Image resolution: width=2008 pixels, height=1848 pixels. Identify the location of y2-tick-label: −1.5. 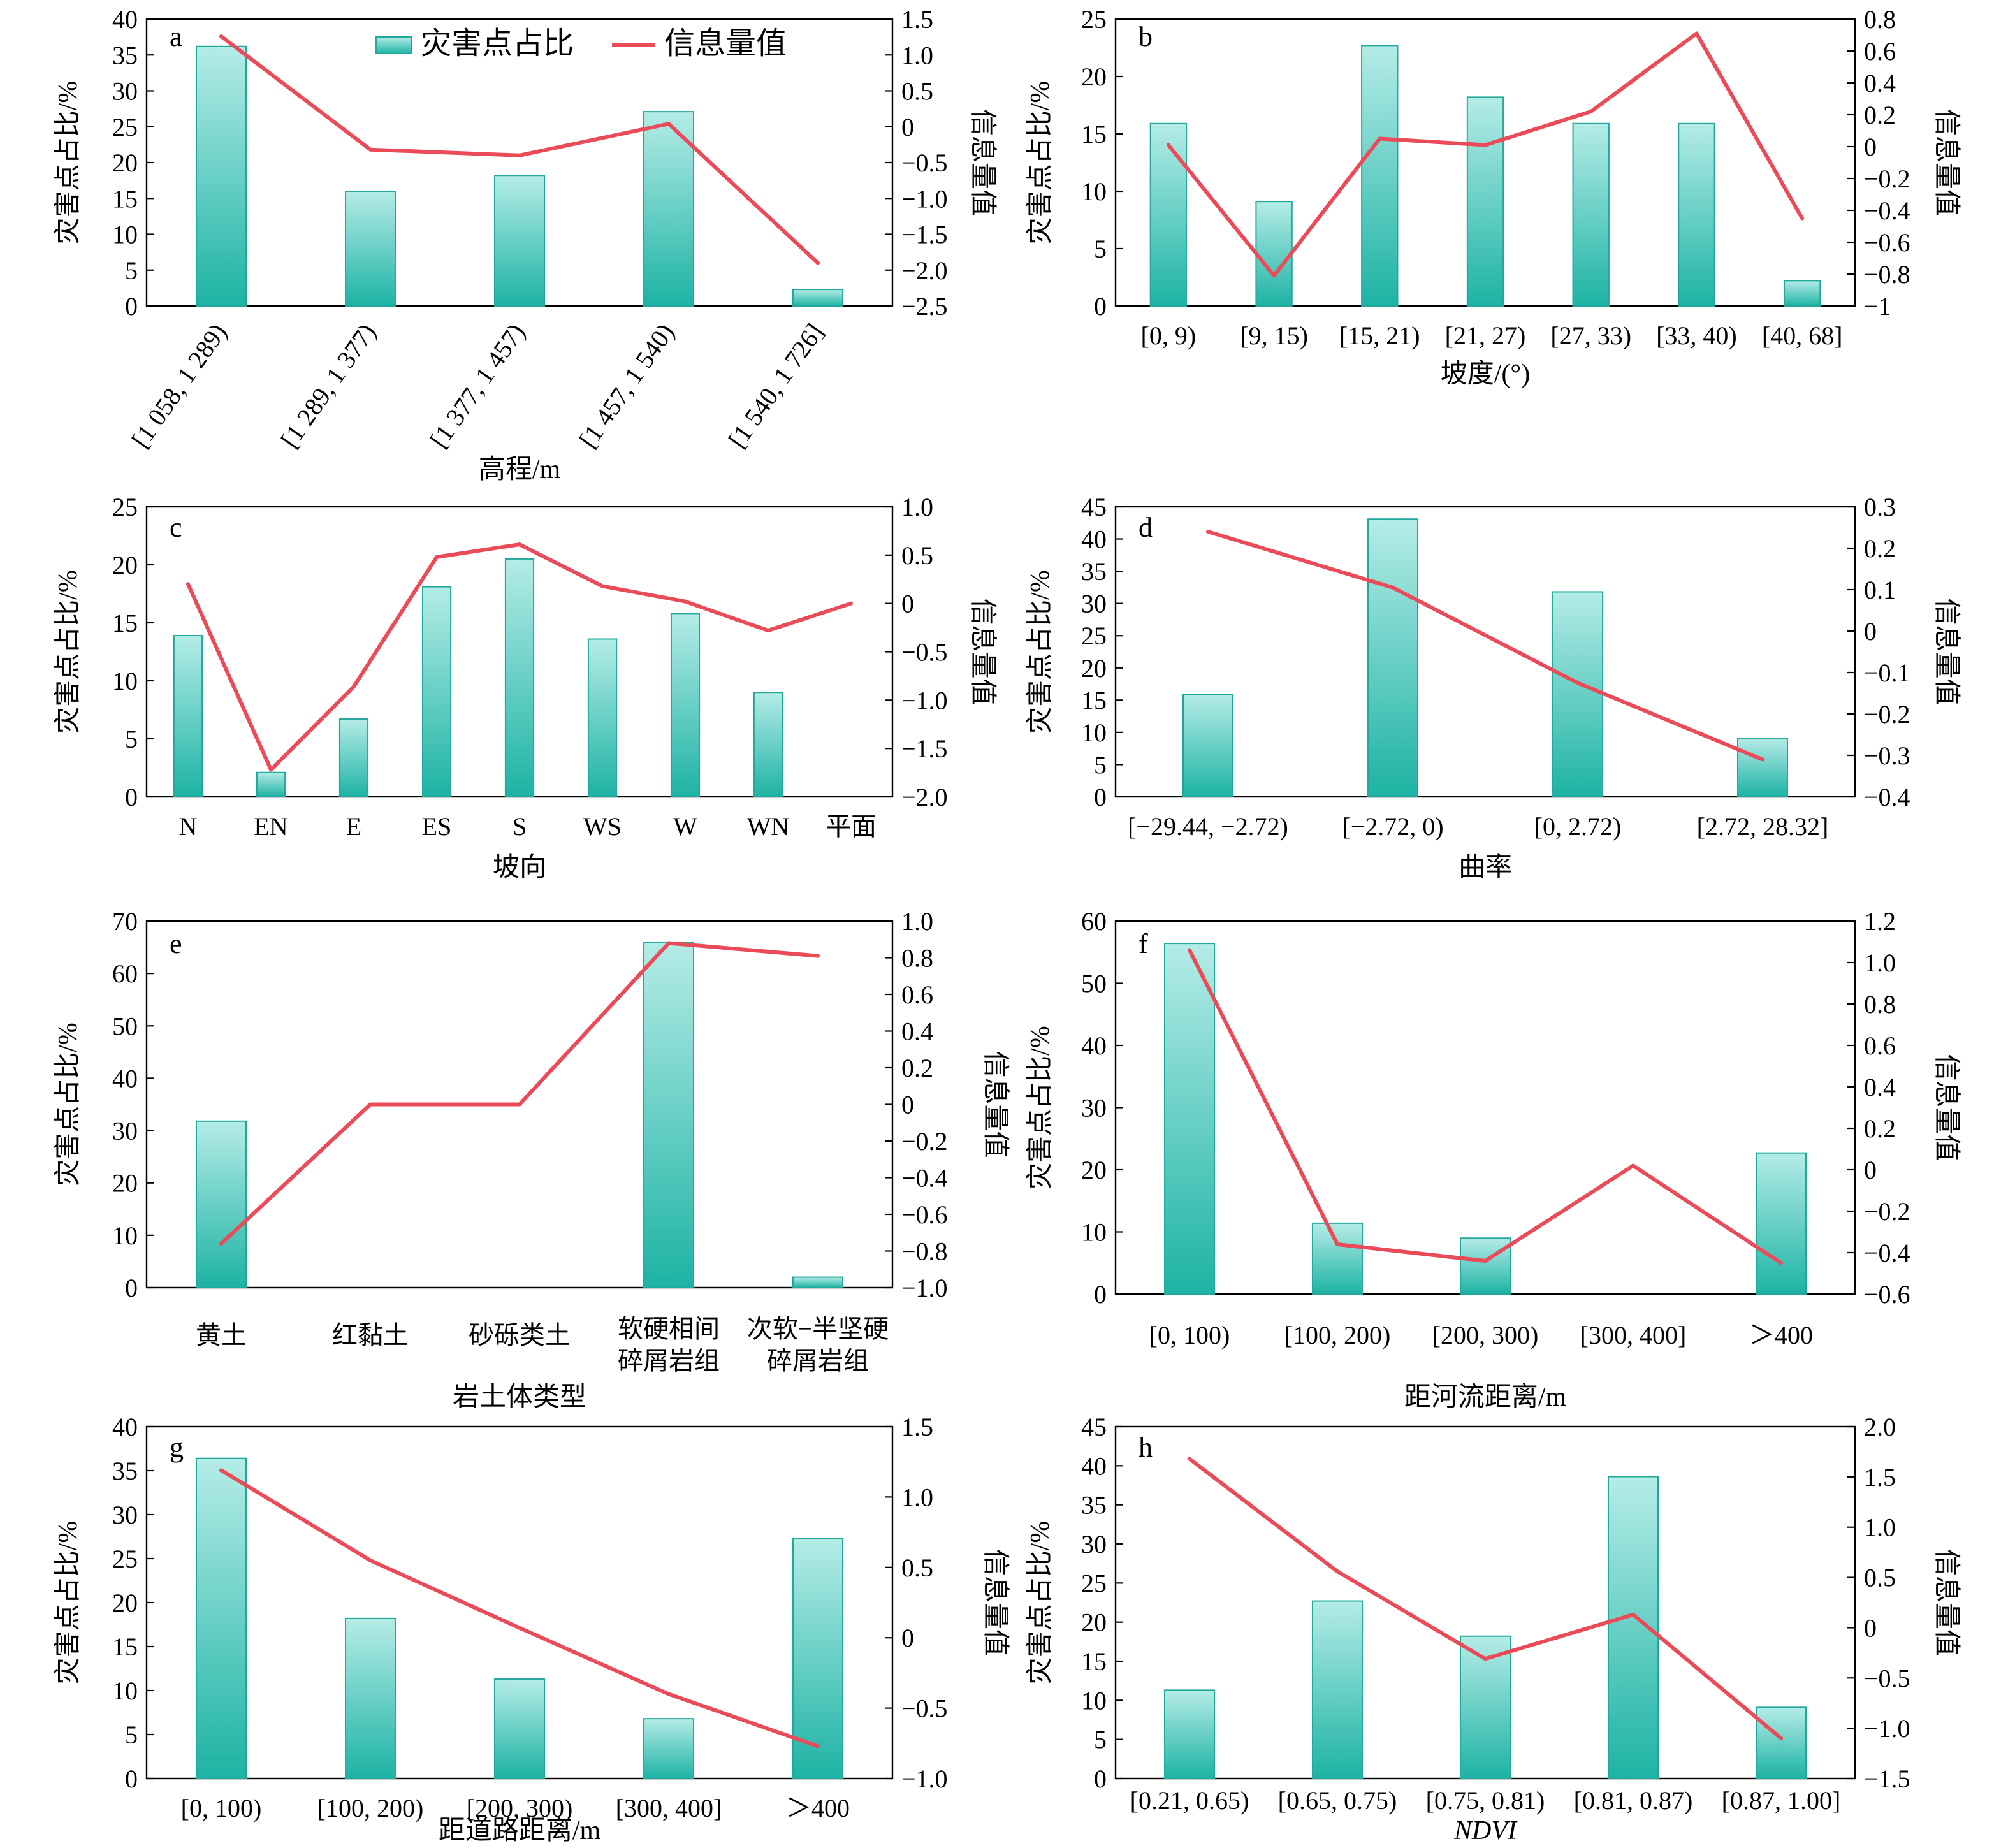
(925, 235).